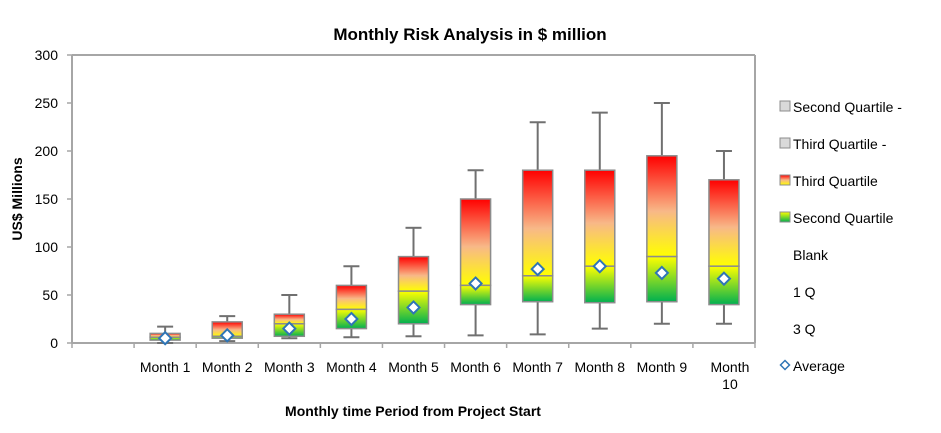 This screenshot has height=433, width=941. I want to click on legend-label: Blank, so click(811, 255).